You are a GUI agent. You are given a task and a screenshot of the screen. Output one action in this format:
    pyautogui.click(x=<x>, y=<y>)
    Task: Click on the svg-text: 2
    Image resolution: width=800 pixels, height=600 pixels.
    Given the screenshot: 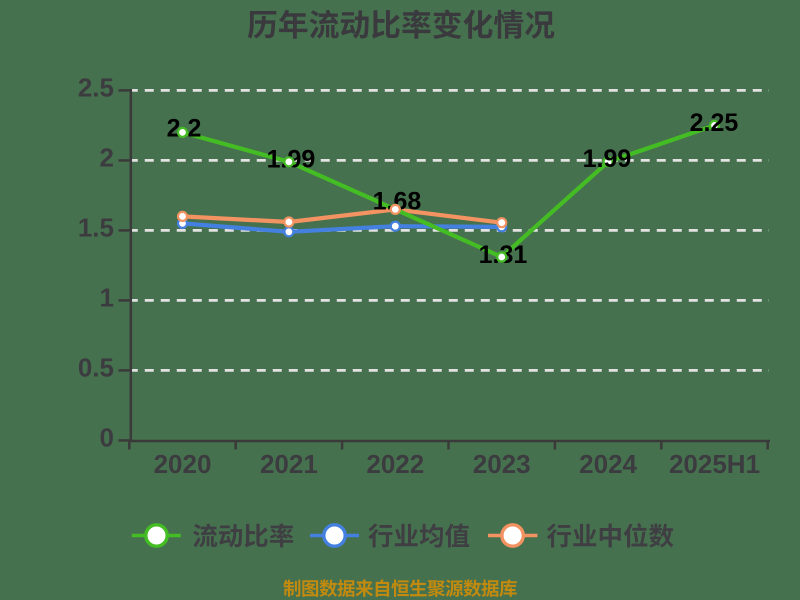 What is the action you would take?
    pyautogui.click(x=107, y=157)
    